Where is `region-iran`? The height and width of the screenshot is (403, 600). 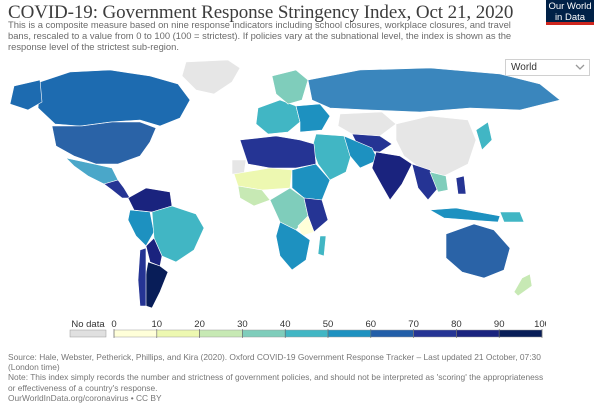 region-iran is located at coordinates (361, 152).